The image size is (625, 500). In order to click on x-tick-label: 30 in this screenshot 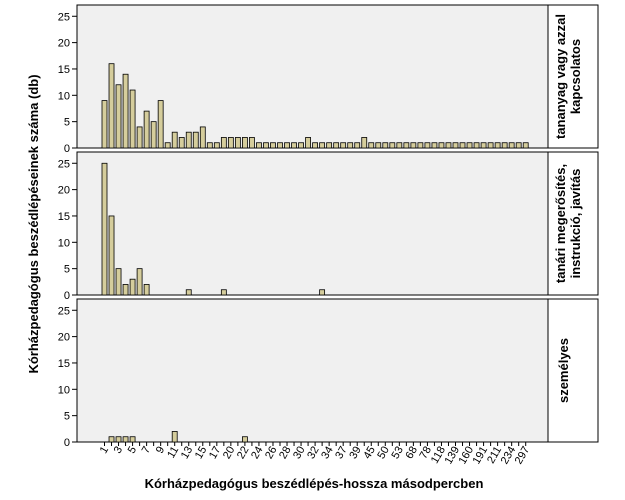, I will do `click(299, 453)`.